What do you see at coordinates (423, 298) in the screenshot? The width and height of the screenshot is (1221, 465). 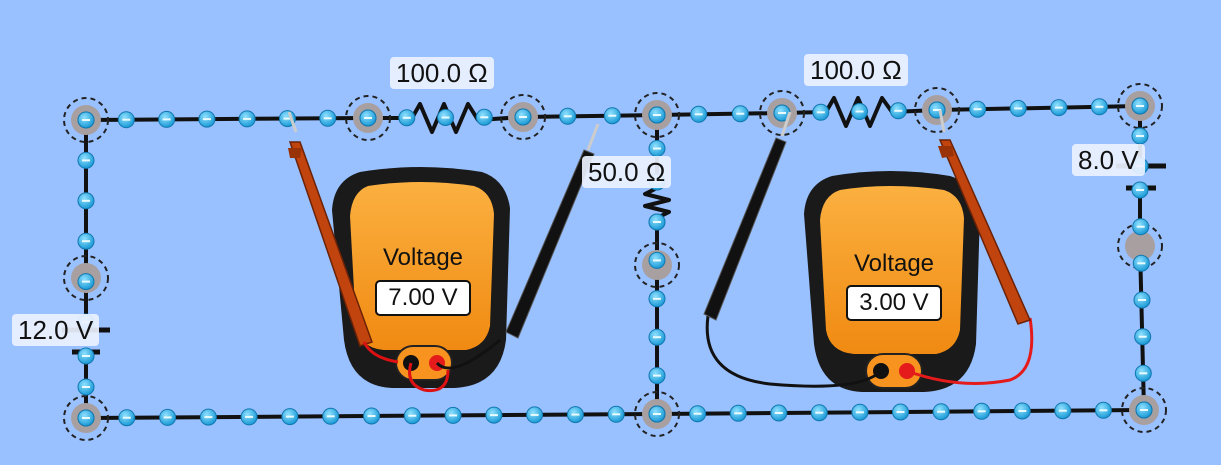 I see `voltmeter-left-reading: 7.00 V` at bounding box center [423, 298].